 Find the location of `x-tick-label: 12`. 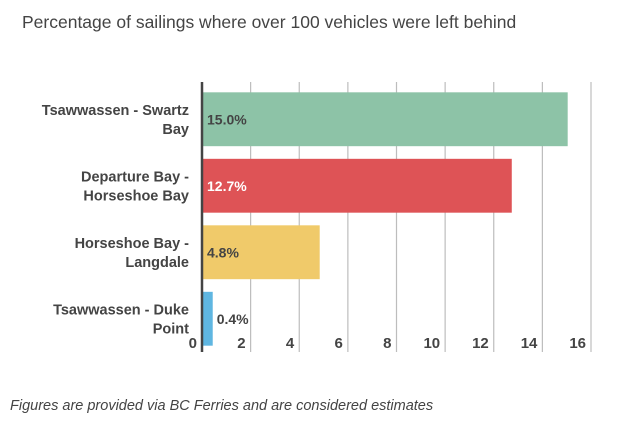

x-tick-label: 12 is located at coordinates (480, 343).